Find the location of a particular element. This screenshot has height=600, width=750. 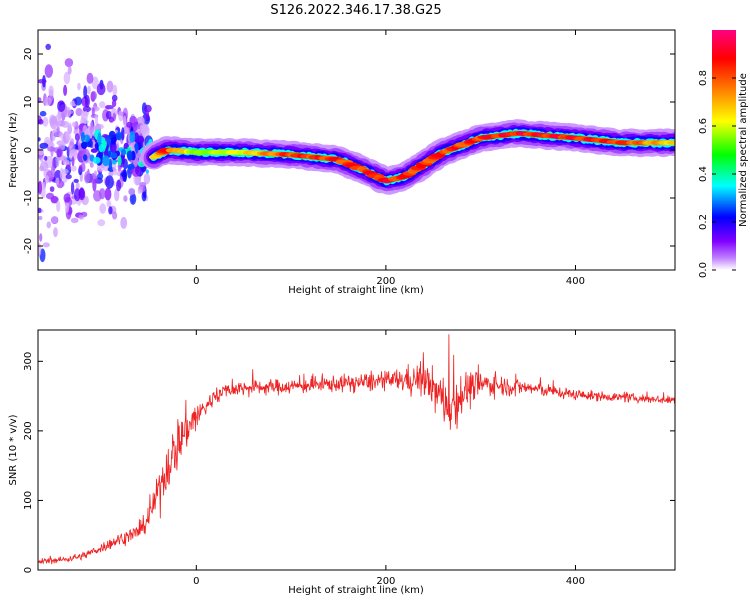

colorbar-tick-label: 0.6 is located at coordinates (703, 126).